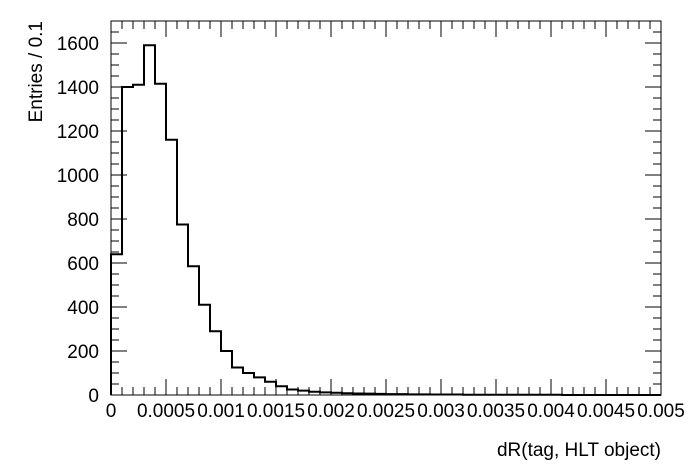  I want to click on x-tick-label: 0.0035, so click(496, 411).